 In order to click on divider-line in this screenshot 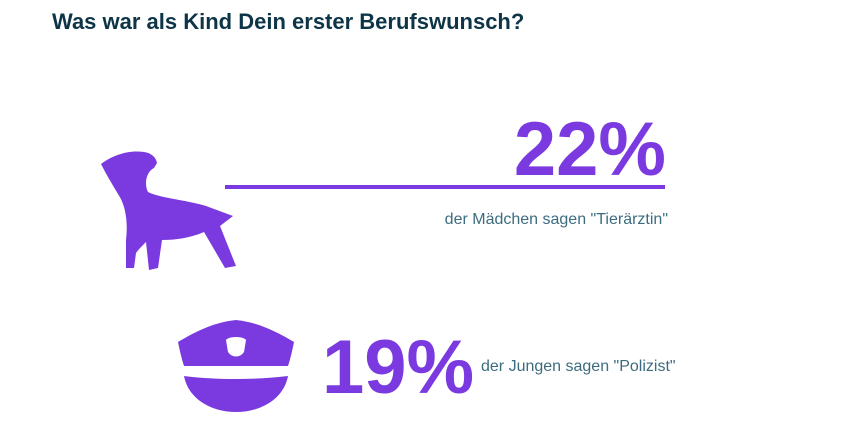, I will do `click(445, 187)`.